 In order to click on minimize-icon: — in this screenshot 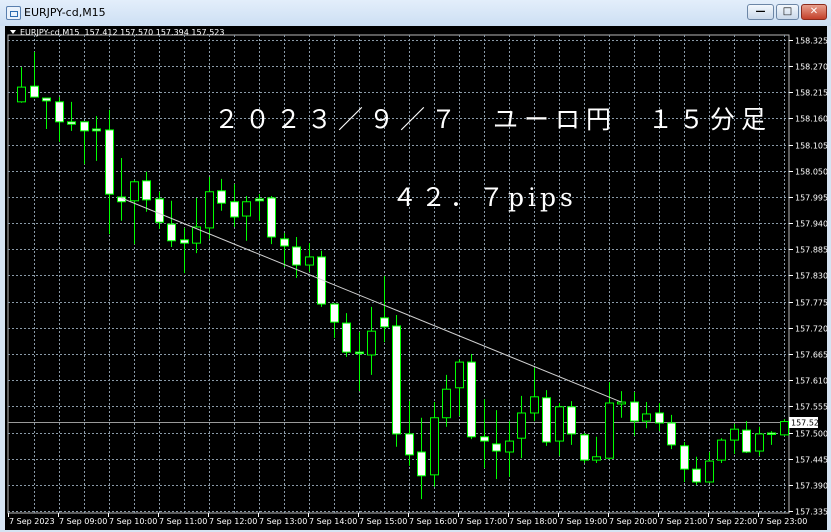, I will do `click(760, 11)`.